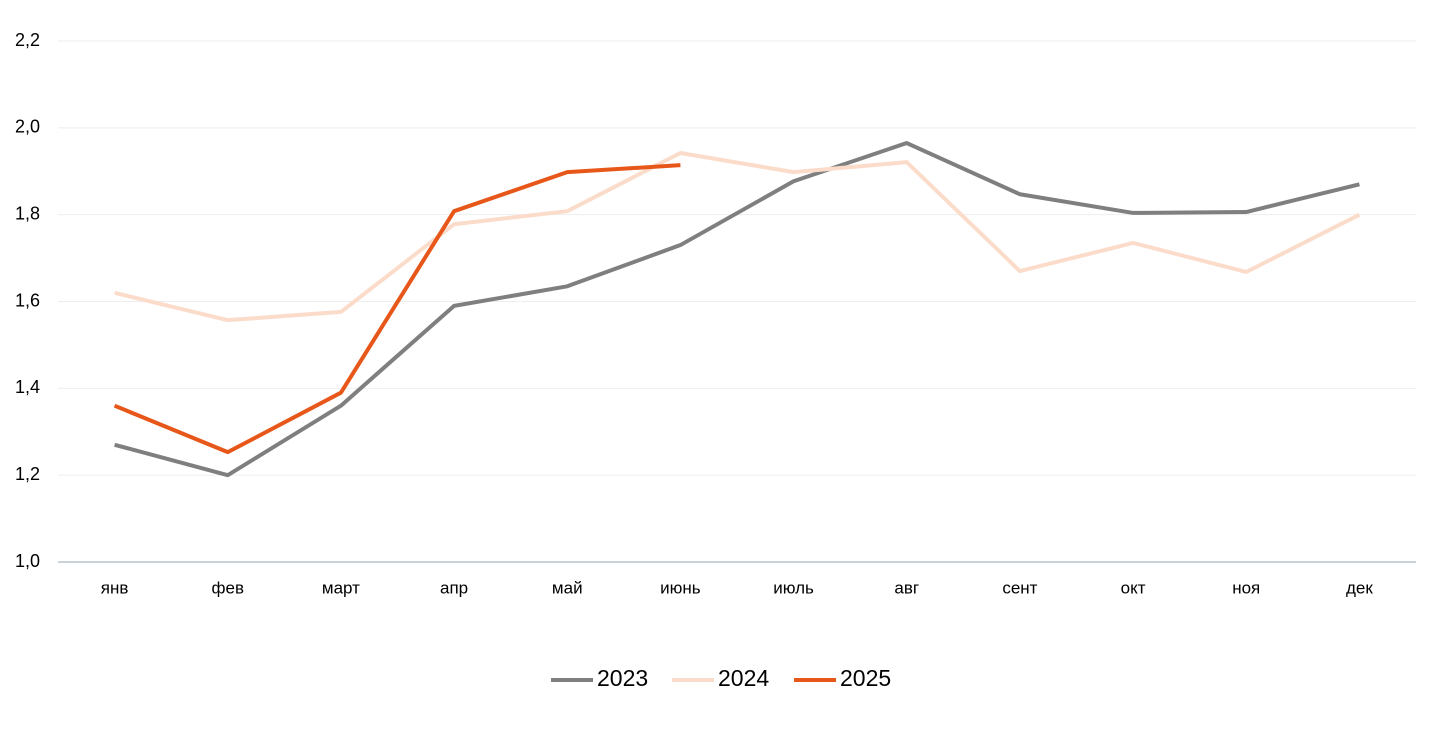 This screenshot has height=734, width=1440. What do you see at coordinates (27, 474) in the screenshot?
I see `y-tick-label: 1,2` at bounding box center [27, 474].